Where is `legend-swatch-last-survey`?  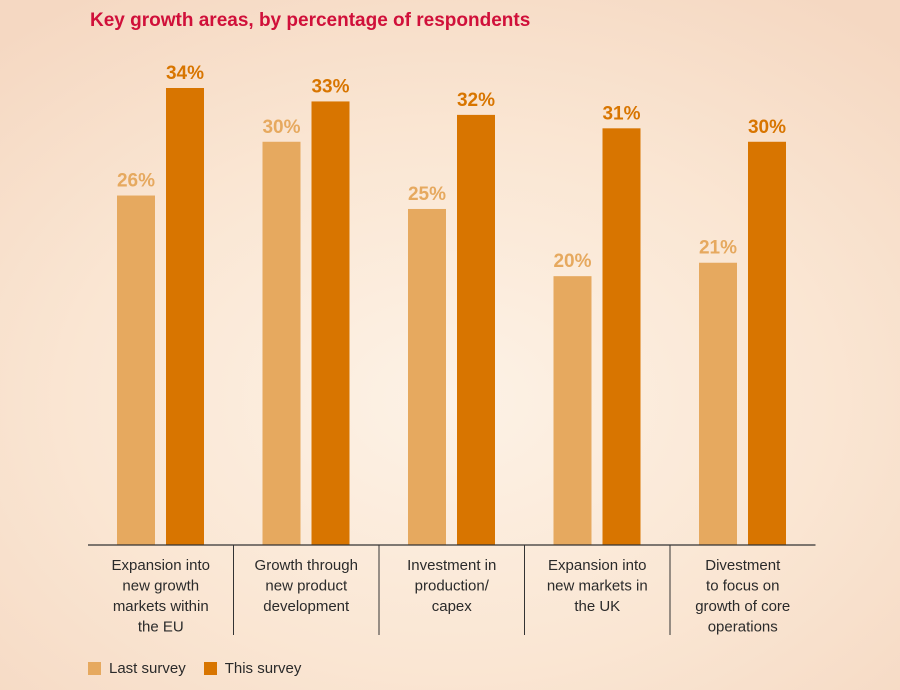
legend-swatch-last-survey is located at coordinates (94, 668).